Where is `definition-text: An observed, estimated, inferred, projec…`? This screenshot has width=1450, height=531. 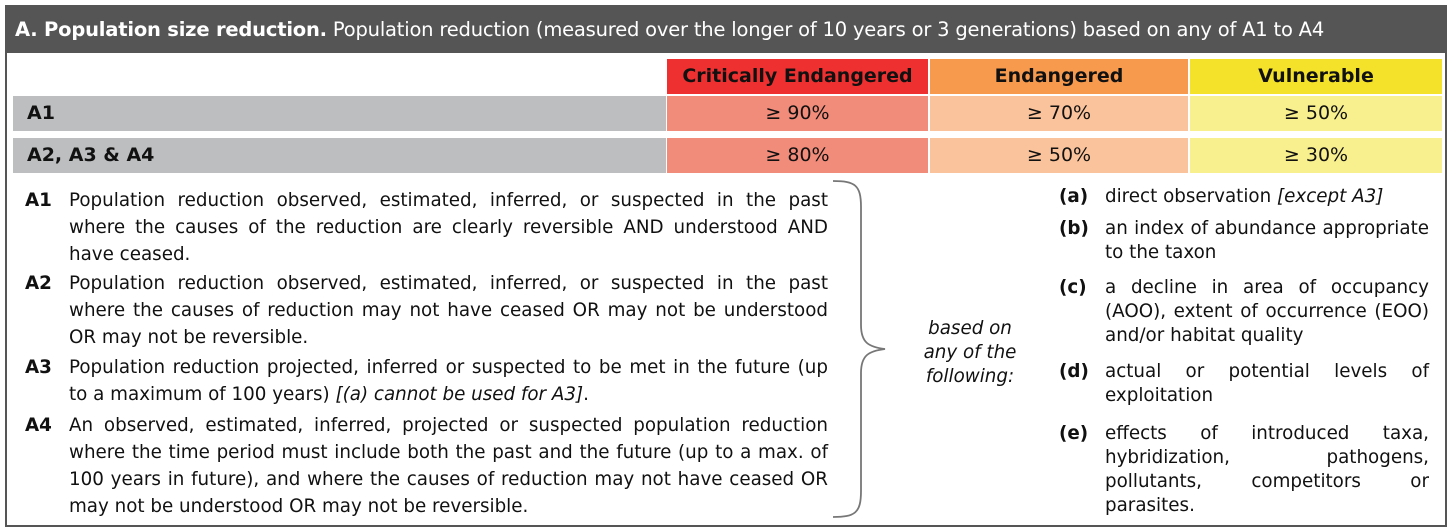 definition-text: An observed, estimated, inferred, projec… is located at coordinates (448, 466).